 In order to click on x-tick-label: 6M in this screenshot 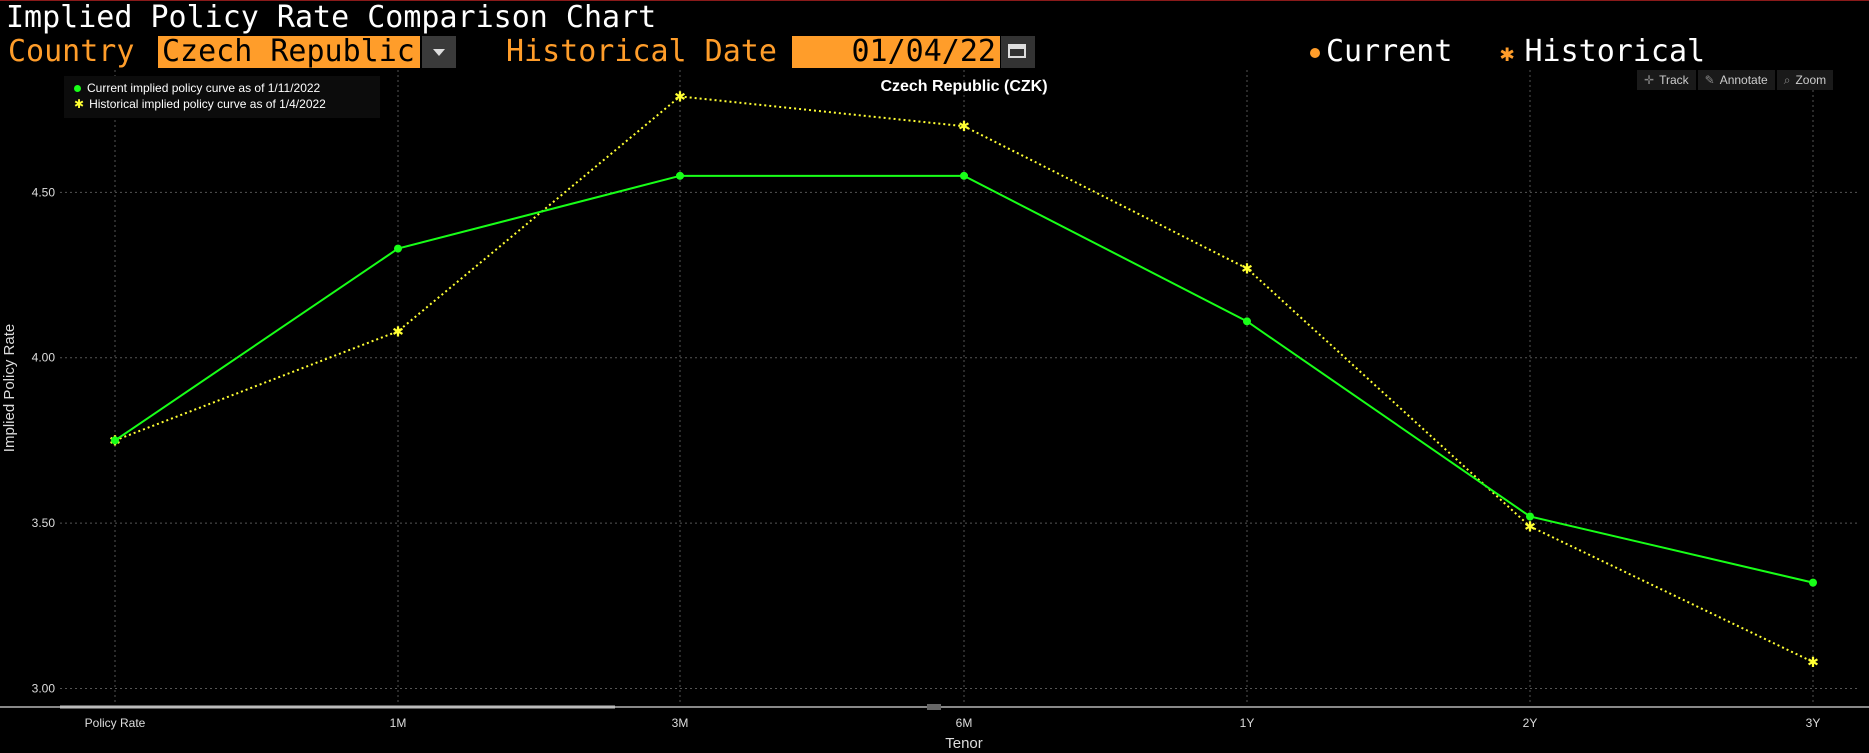, I will do `click(964, 723)`.